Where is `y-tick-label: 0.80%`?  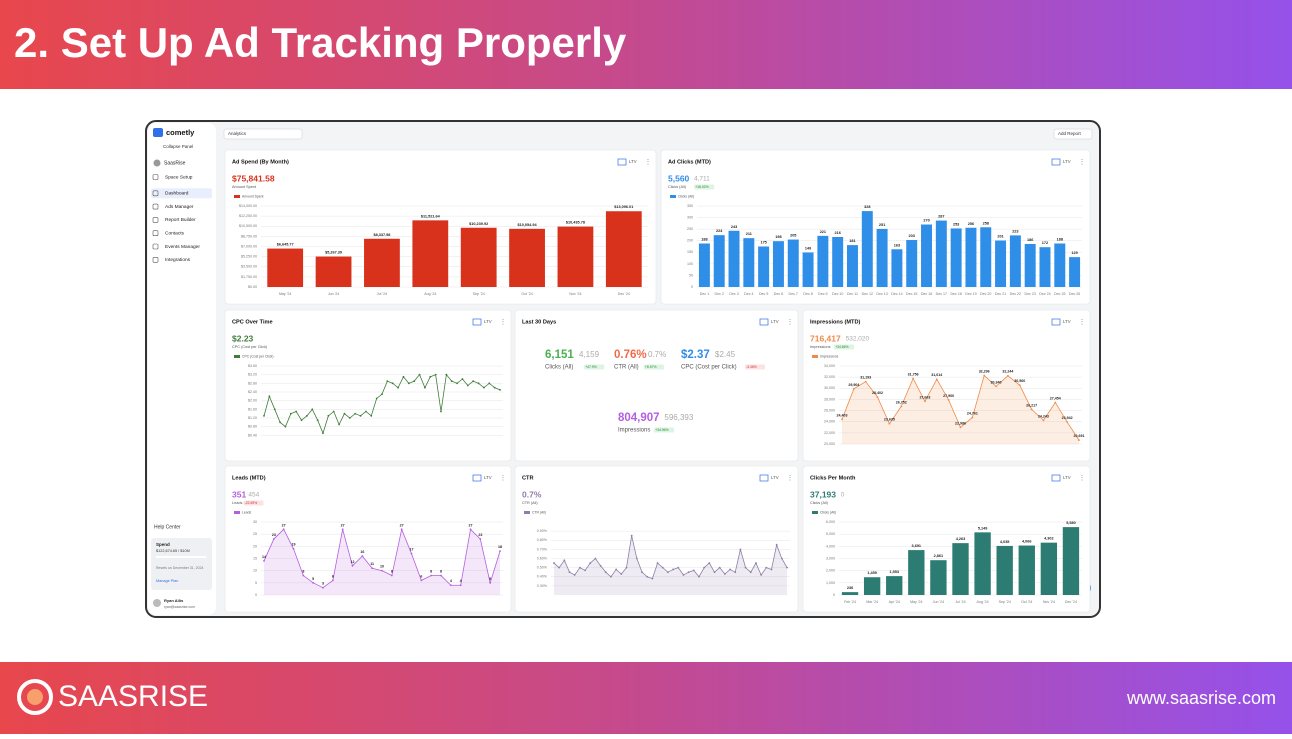
y-tick-label: 0.80% is located at coordinates (542, 540).